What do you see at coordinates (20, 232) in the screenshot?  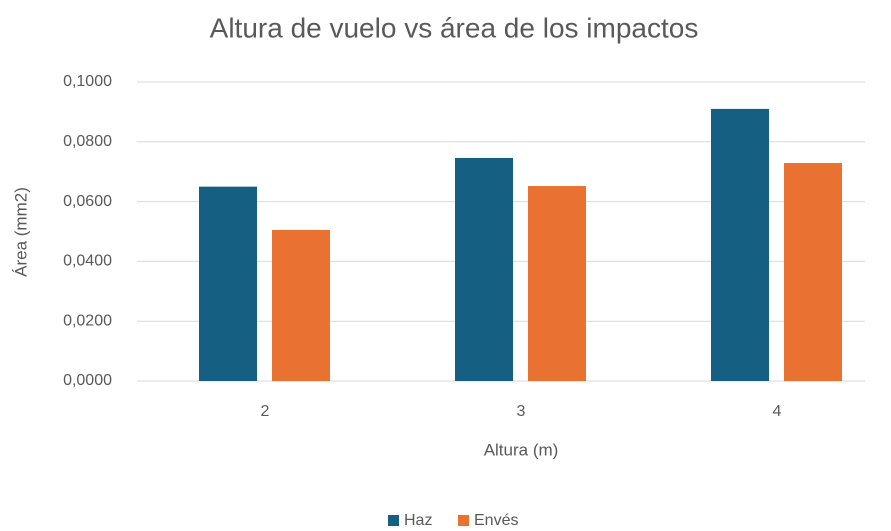 I see `y-axis-label: Área (mm2)` at bounding box center [20, 232].